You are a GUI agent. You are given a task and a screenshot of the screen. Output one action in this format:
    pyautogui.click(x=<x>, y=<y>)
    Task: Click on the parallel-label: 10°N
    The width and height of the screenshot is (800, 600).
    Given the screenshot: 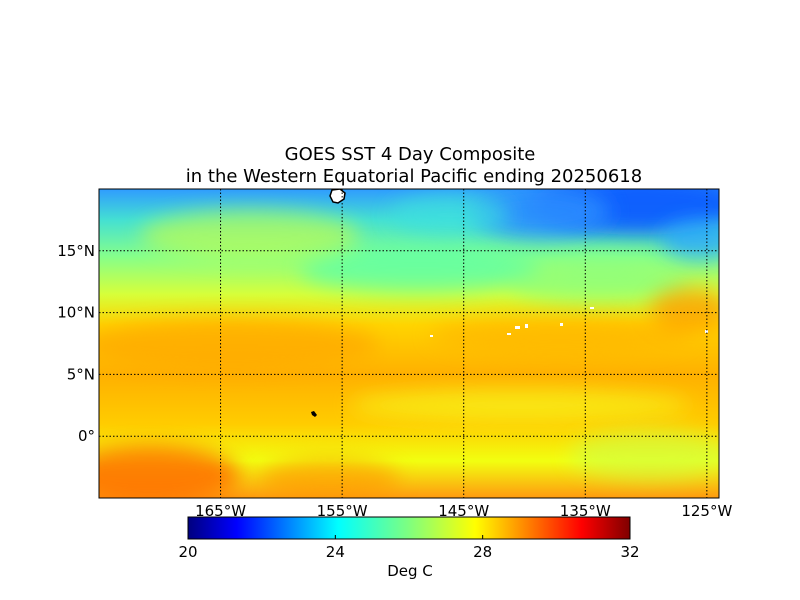 What is the action you would take?
    pyautogui.click(x=76, y=313)
    